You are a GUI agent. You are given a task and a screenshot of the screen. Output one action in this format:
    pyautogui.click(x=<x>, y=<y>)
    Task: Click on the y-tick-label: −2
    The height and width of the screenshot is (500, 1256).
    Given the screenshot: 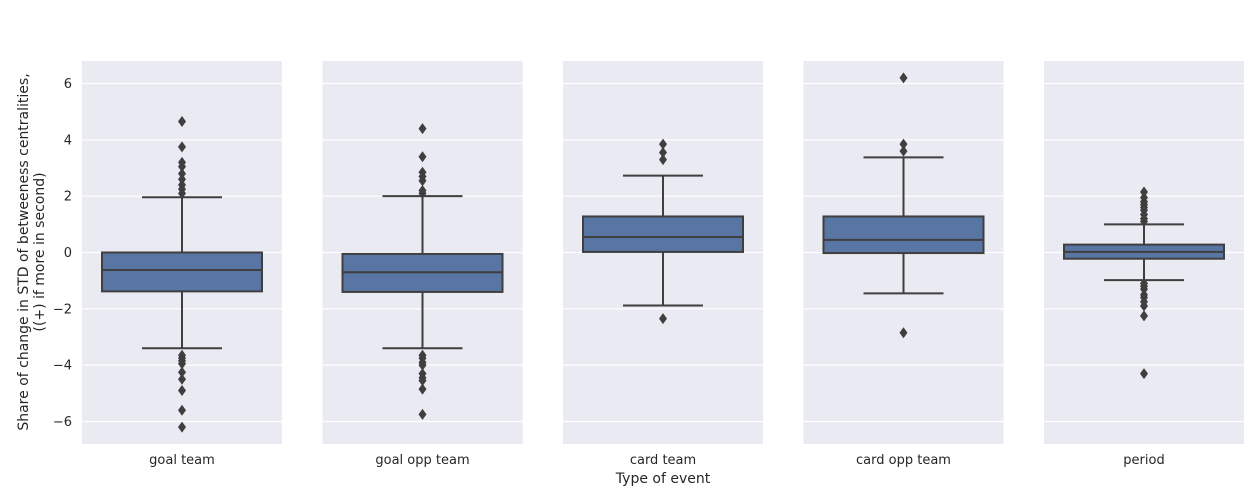 What is the action you would take?
    pyautogui.click(x=62, y=309)
    